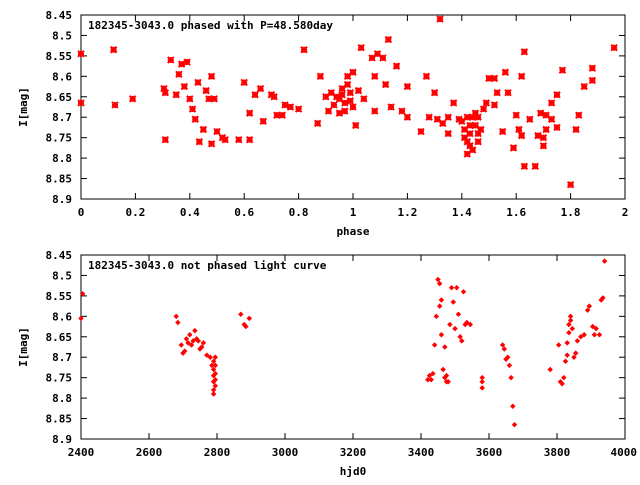 Image resolution: width=640 pixels, height=485 pixels. What do you see at coordinates (62, 117) in the screenshot?
I see `phased-y-tick-label: 8.7` at bounding box center [62, 117].